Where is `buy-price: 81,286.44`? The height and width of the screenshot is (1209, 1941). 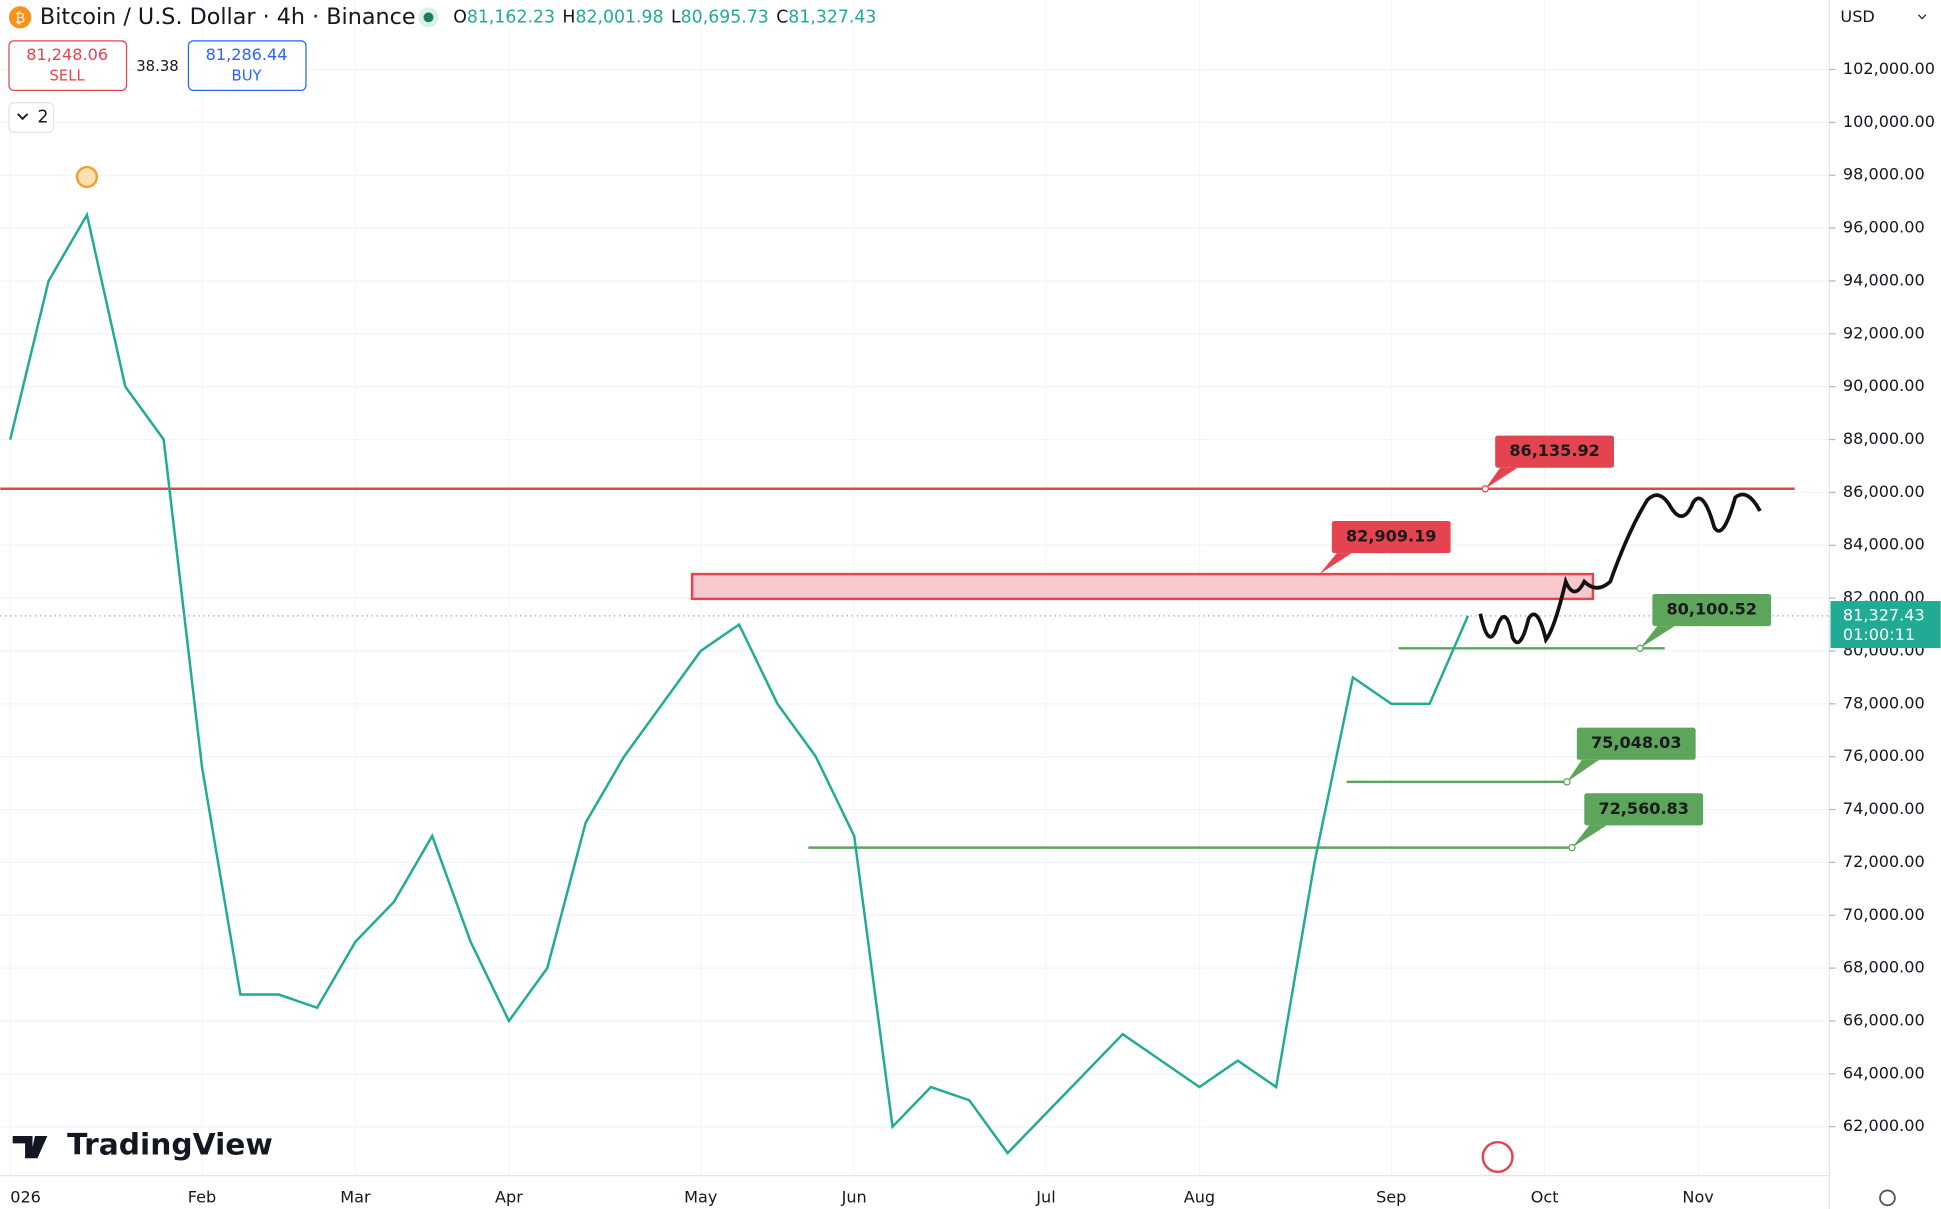
buy-price: 81,286.44 is located at coordinates (247, 54).